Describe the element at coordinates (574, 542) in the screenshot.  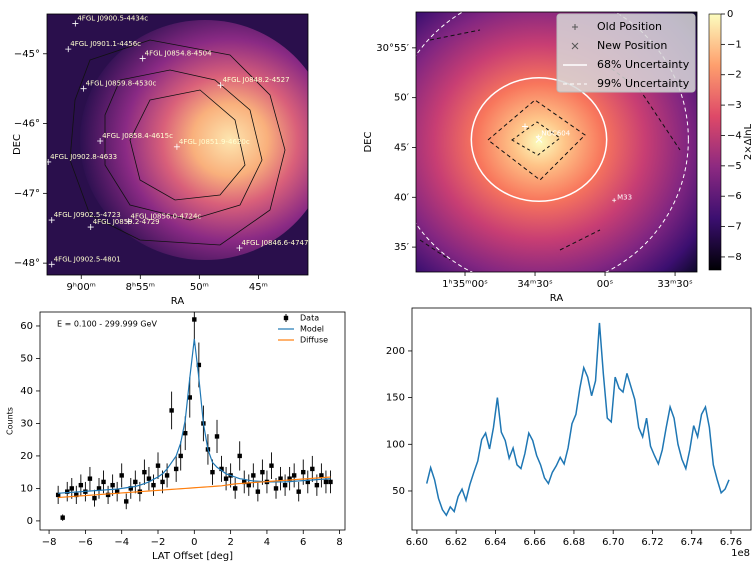
I see `x-tick-label: 6.68` at that location.